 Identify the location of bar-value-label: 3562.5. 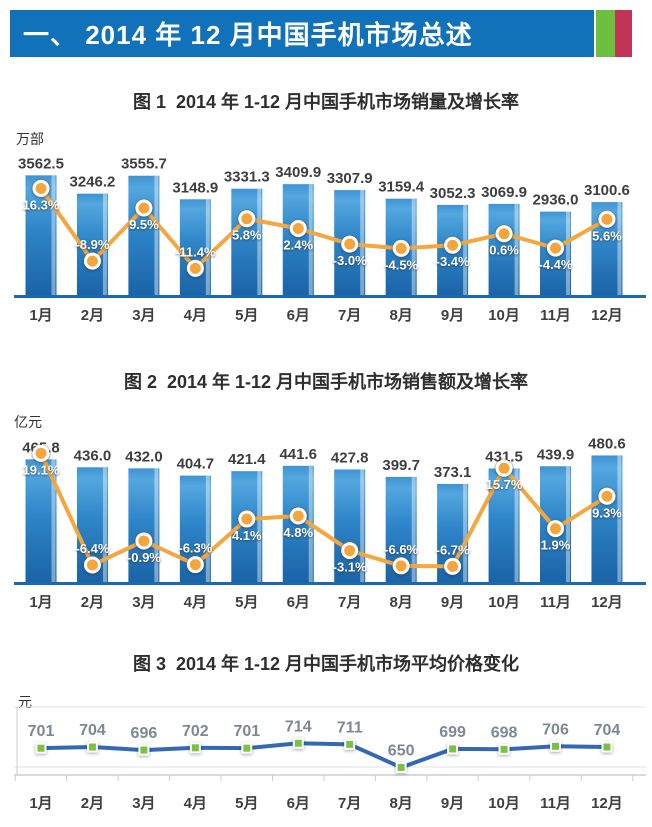
(41, 163).